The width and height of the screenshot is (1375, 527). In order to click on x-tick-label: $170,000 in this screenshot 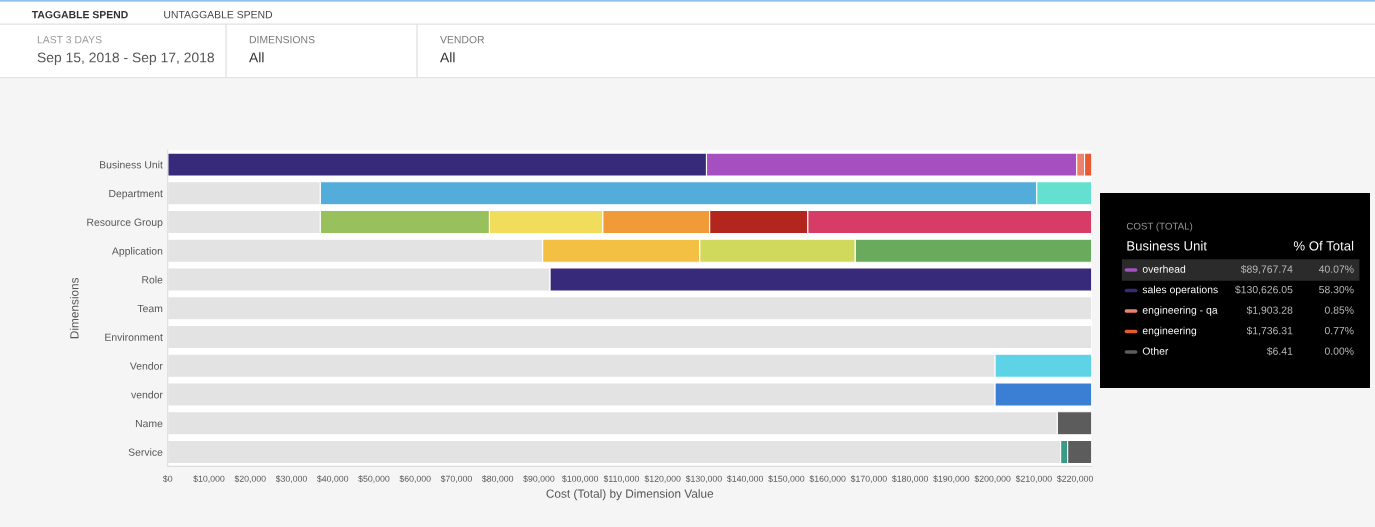, I will do `click(868, 479)`.